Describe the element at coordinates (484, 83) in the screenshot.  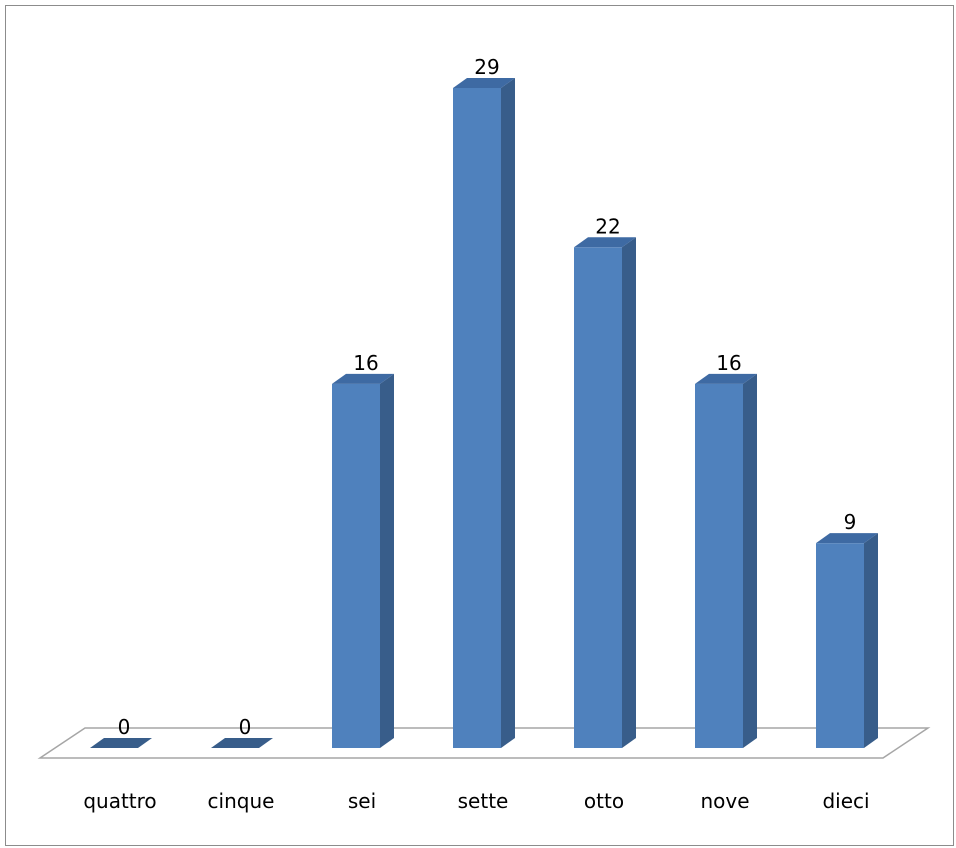
I see `bar-top-sette` at that location.